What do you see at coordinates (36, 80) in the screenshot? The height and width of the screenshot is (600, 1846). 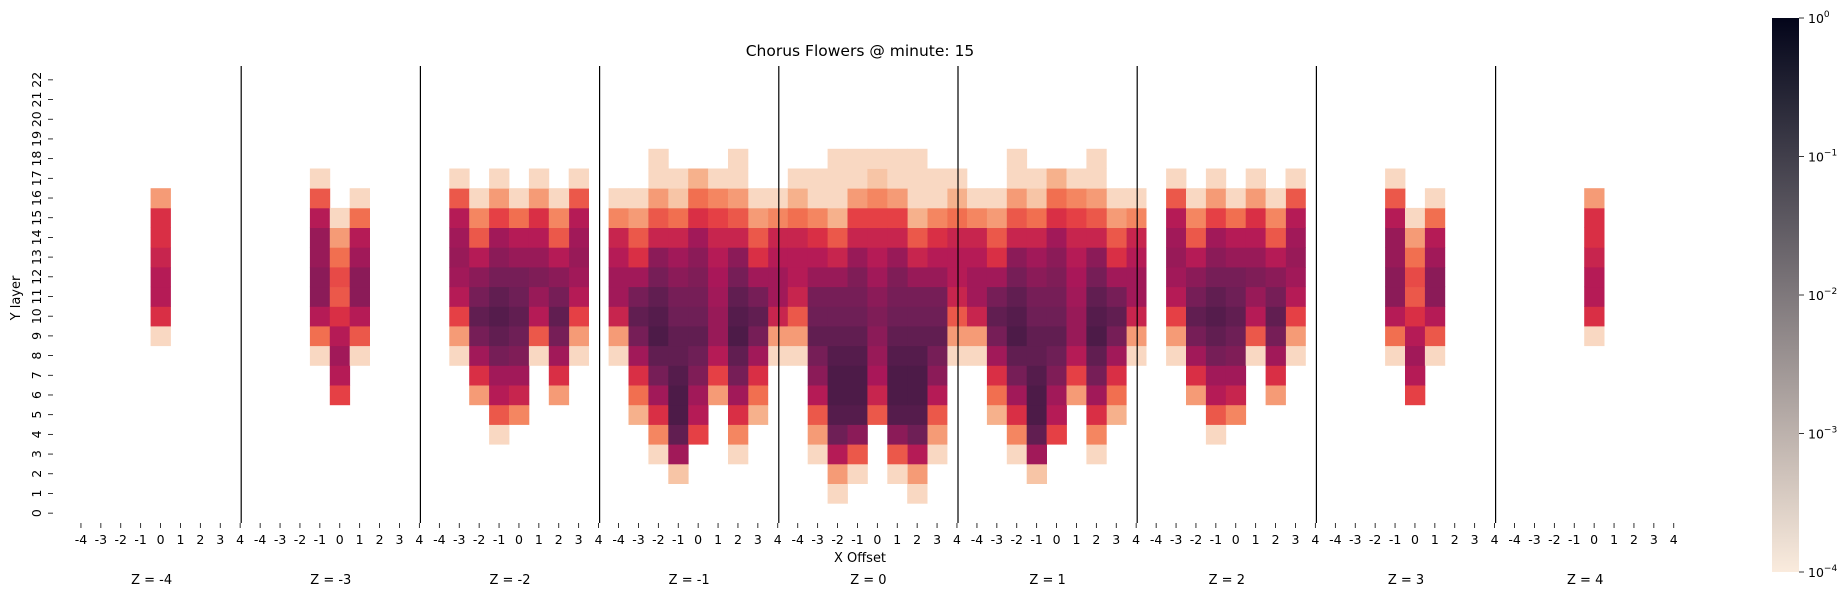 I see `y-tick-label: 22` at bounding box center [36, 80].